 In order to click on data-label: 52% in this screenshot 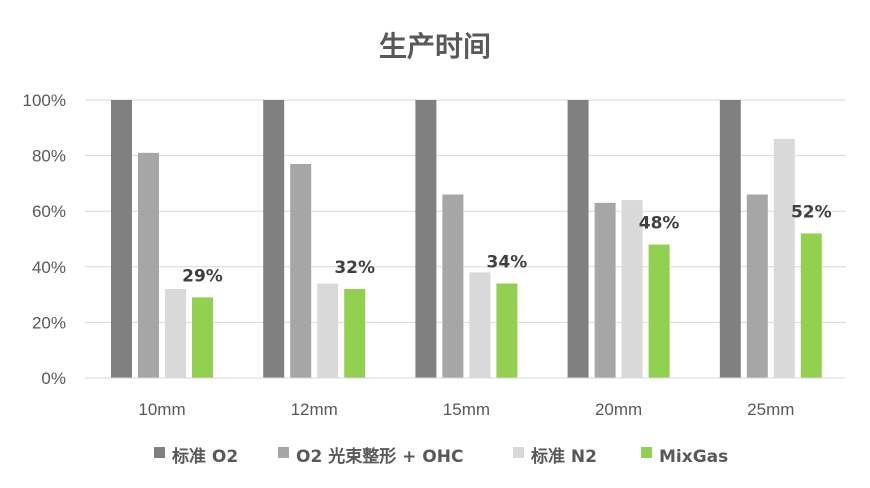, I will do `click(811, 212)`.